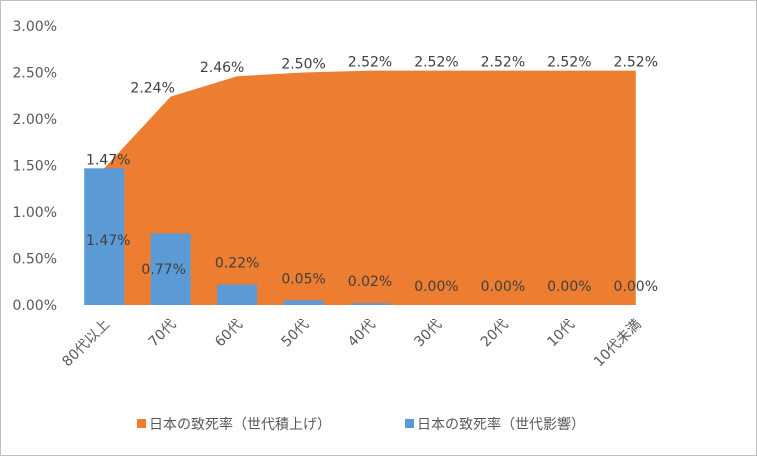  I want to click on bar-data-label: 0.02%, so click(370, 282).